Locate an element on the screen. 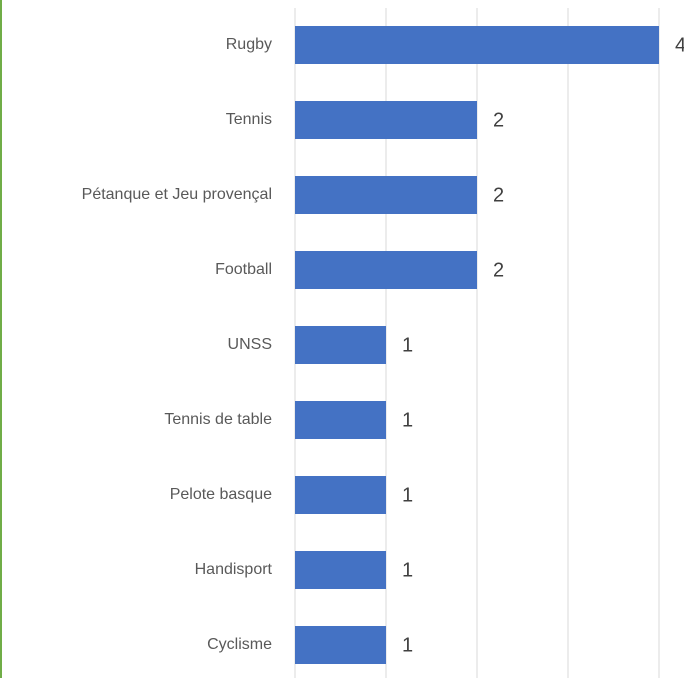  y-tick-label: Football is located at coordinates (243, 269).